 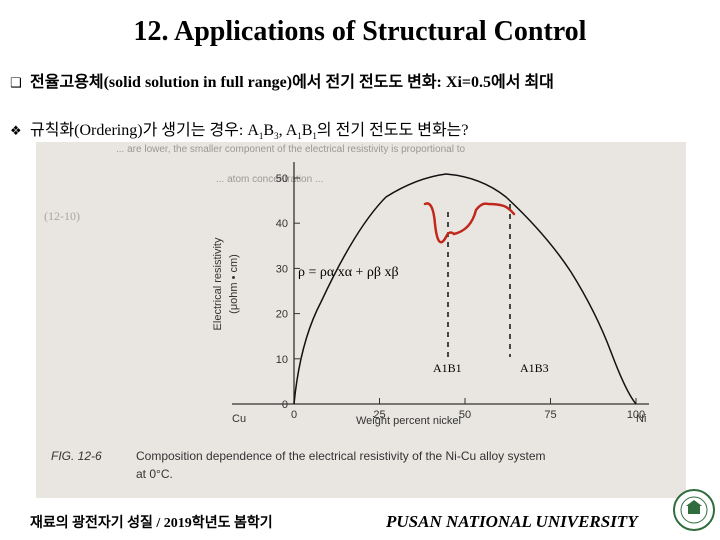 I want to click on x-tick-label: 100, so click(x=636, y=415).